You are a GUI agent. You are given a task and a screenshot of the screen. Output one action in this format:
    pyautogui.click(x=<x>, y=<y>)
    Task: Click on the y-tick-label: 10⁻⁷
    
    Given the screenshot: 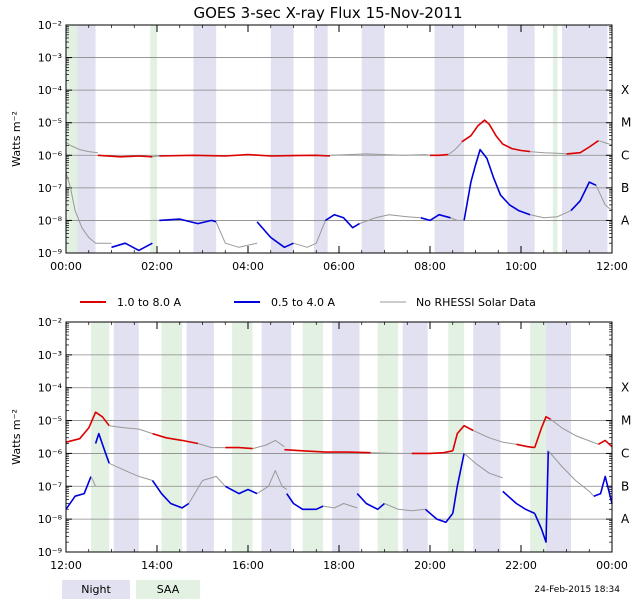 What is the action you would take?
    pyautogui.click(x=50, y=486)
    